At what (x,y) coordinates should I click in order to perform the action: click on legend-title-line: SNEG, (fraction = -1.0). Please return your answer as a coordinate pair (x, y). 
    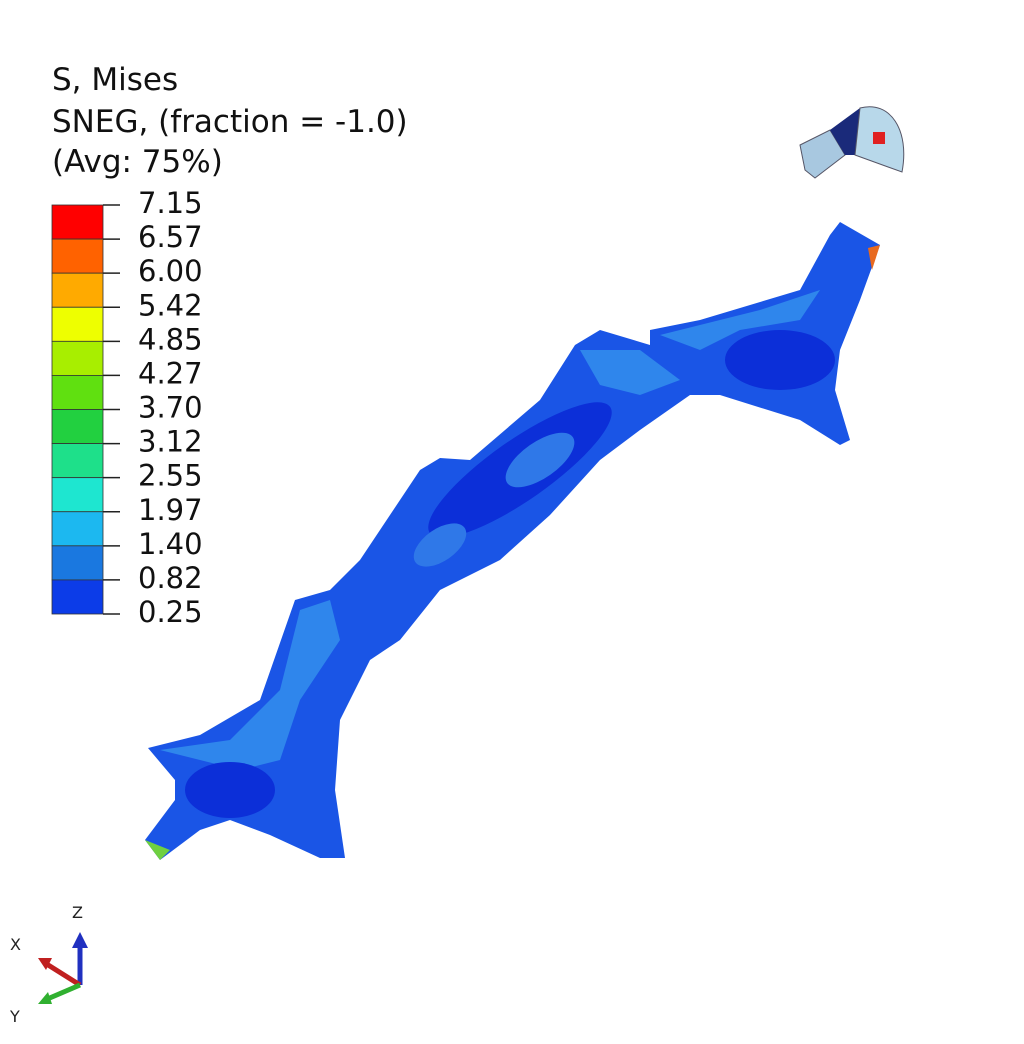
    Looking at the image, I should click on (230, 122).